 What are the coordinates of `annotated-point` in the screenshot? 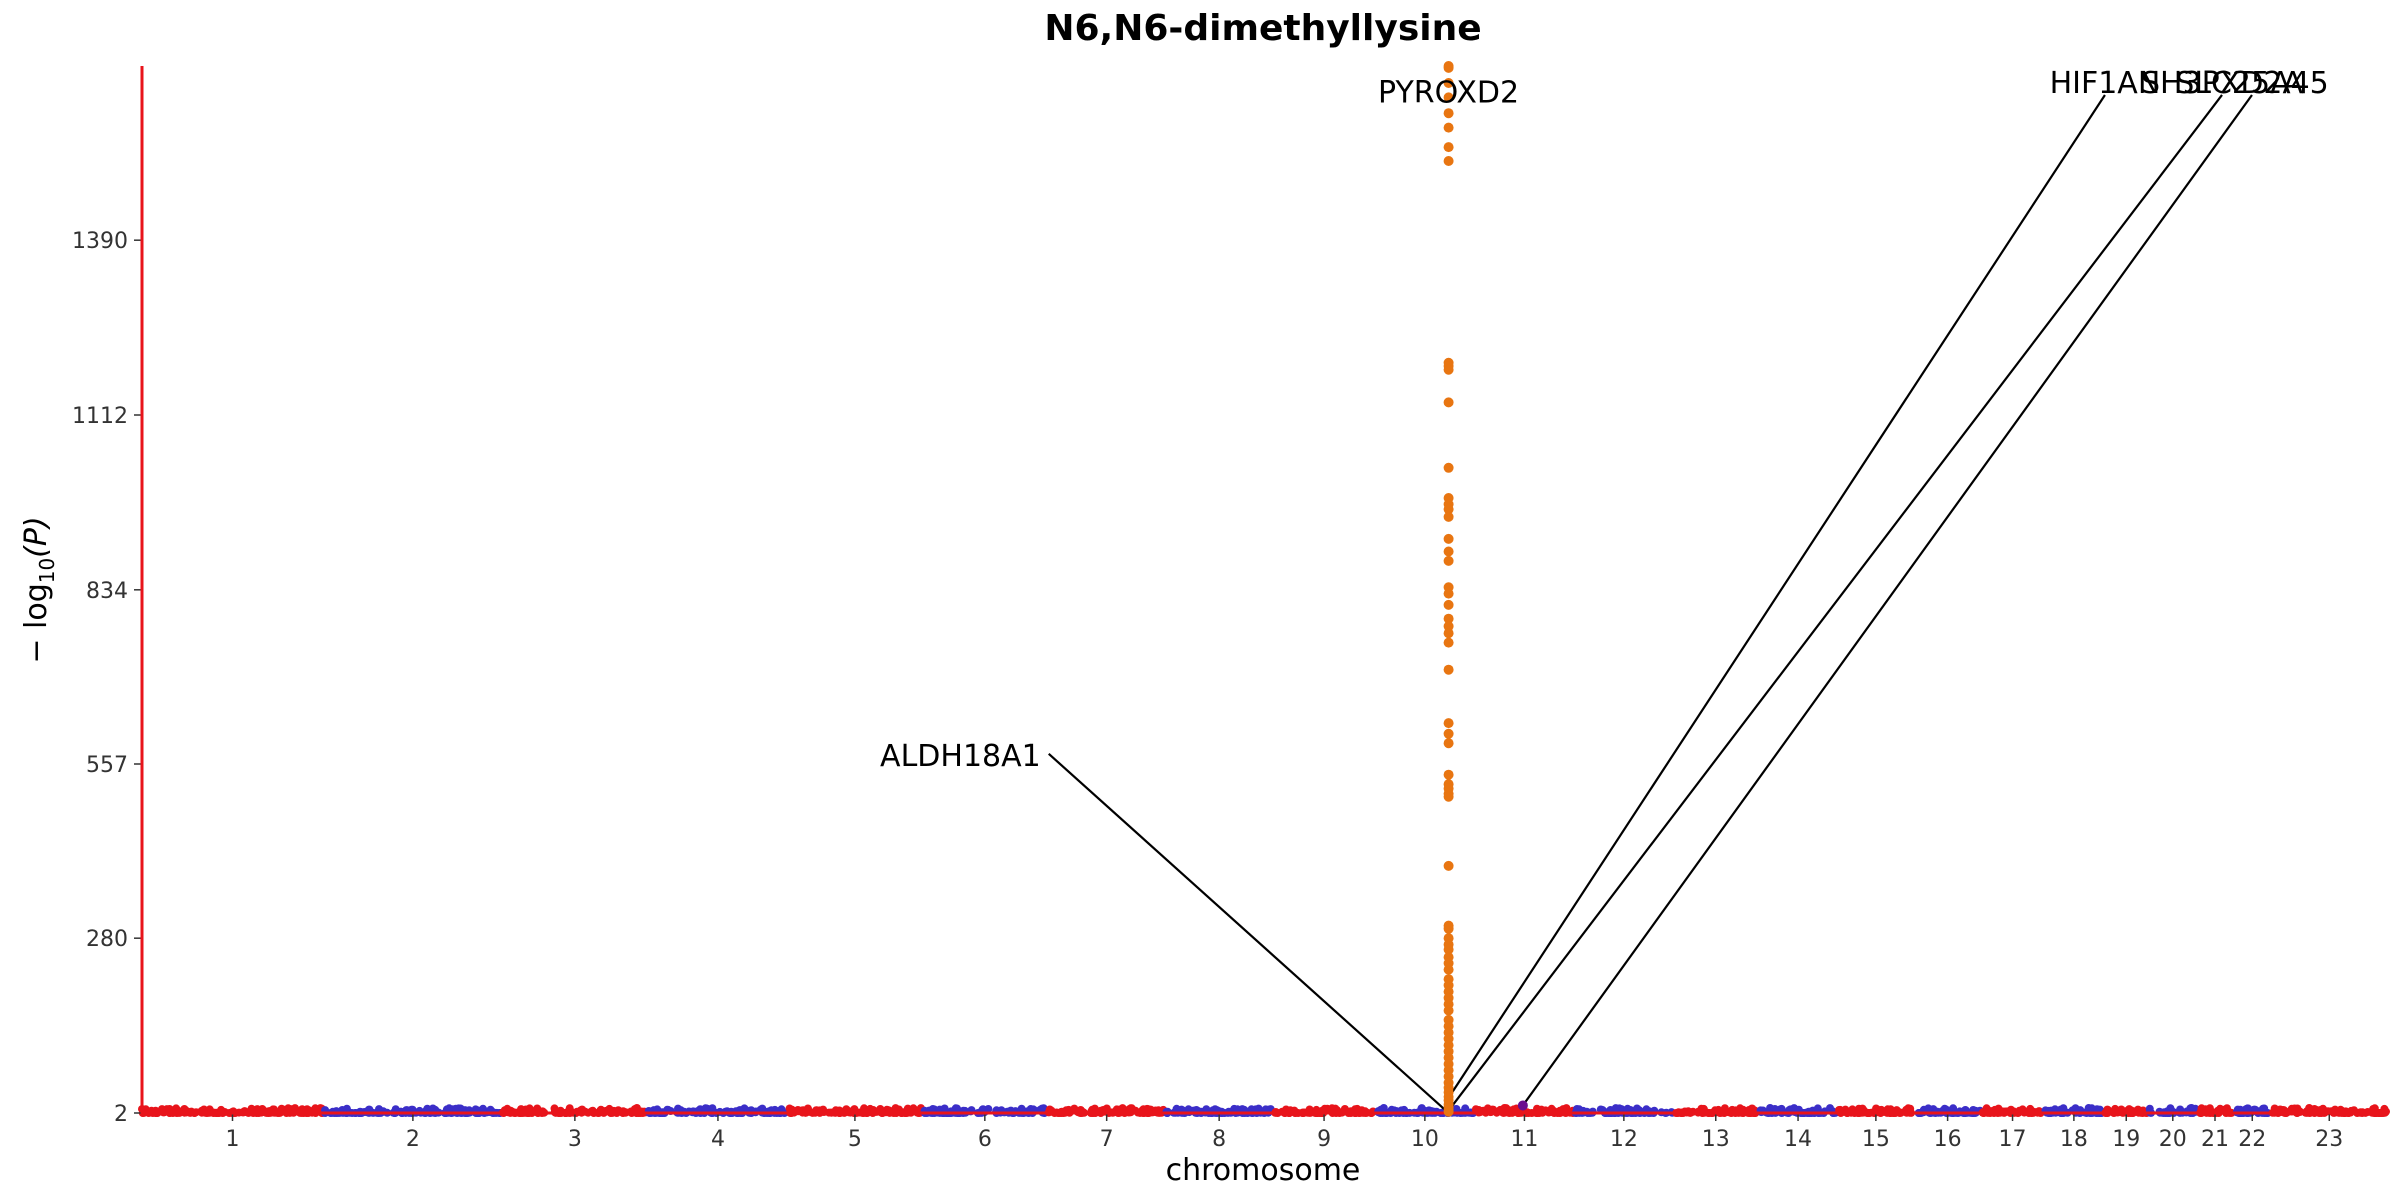 It's located at (1522, 1105).